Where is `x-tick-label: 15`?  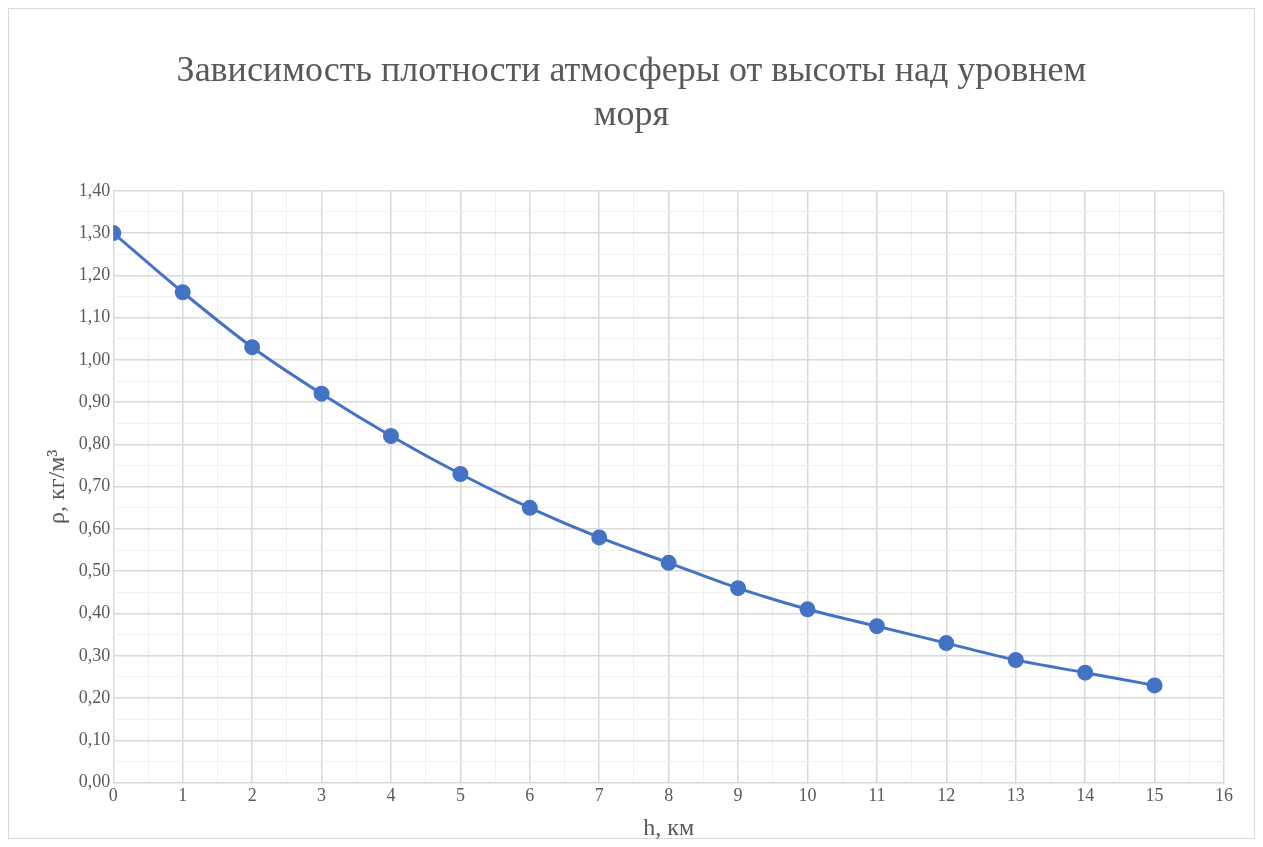
x-tick-label: 15 is located at coordinates (1154, 795).